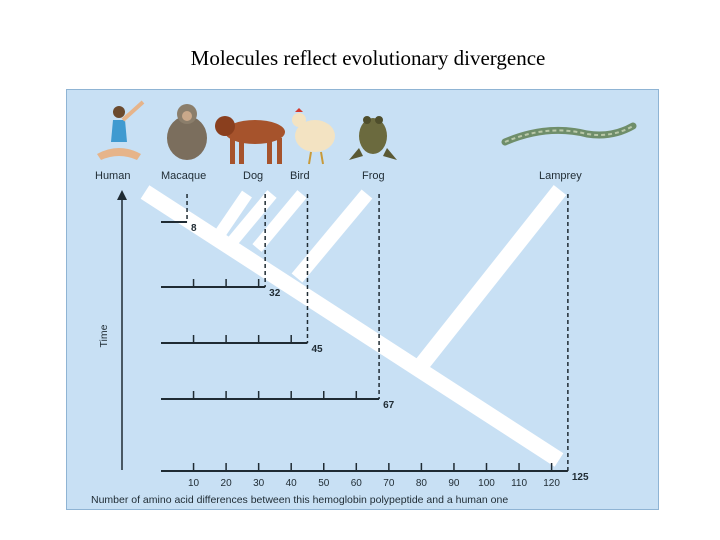  I want to click on species-label-human: Human, so click(112, 176).